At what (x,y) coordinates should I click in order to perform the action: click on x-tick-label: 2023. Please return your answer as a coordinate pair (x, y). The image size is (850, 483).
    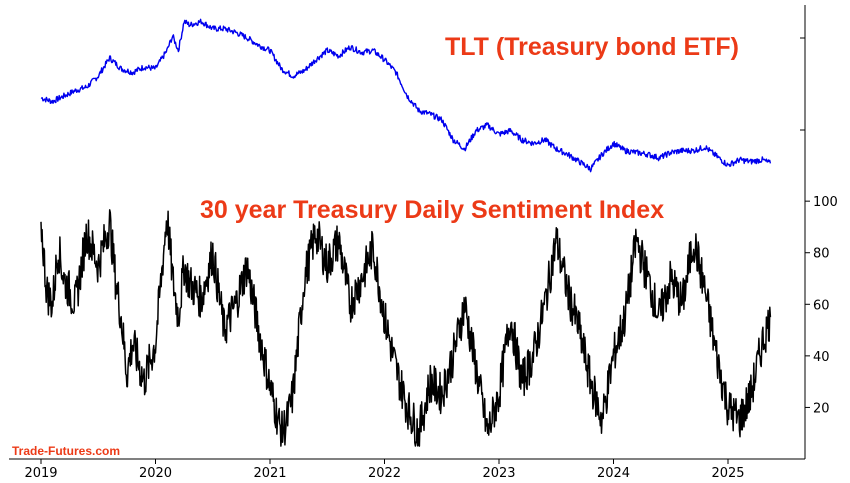
    Looking at the image, I should click on (498, 473).